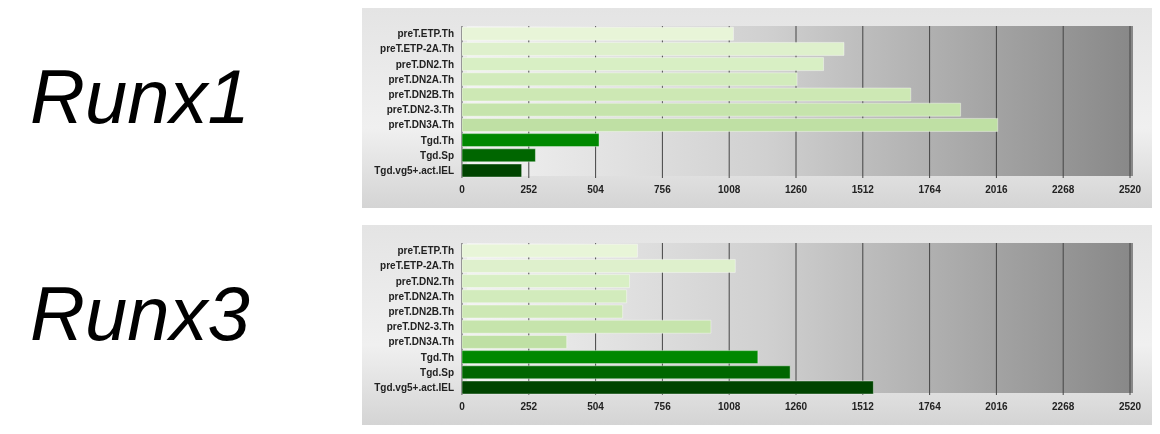 The image size is (1160, 434). What do you see at coordinates (140, 313) in the screenshot?
I see `chart-title: Runx3` at bounding box center [140, 313].